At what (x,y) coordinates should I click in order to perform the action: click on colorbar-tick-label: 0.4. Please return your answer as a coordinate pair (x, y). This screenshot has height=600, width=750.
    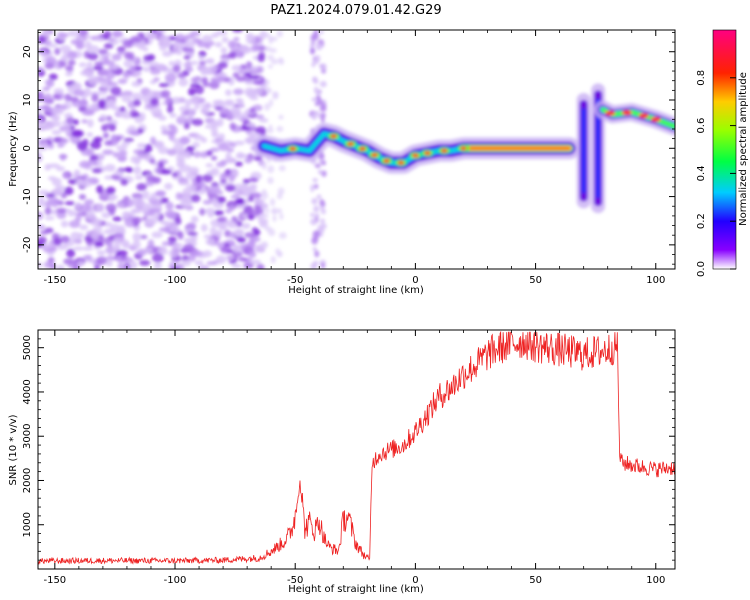
    Looking at the image, I should click on (701, 173).